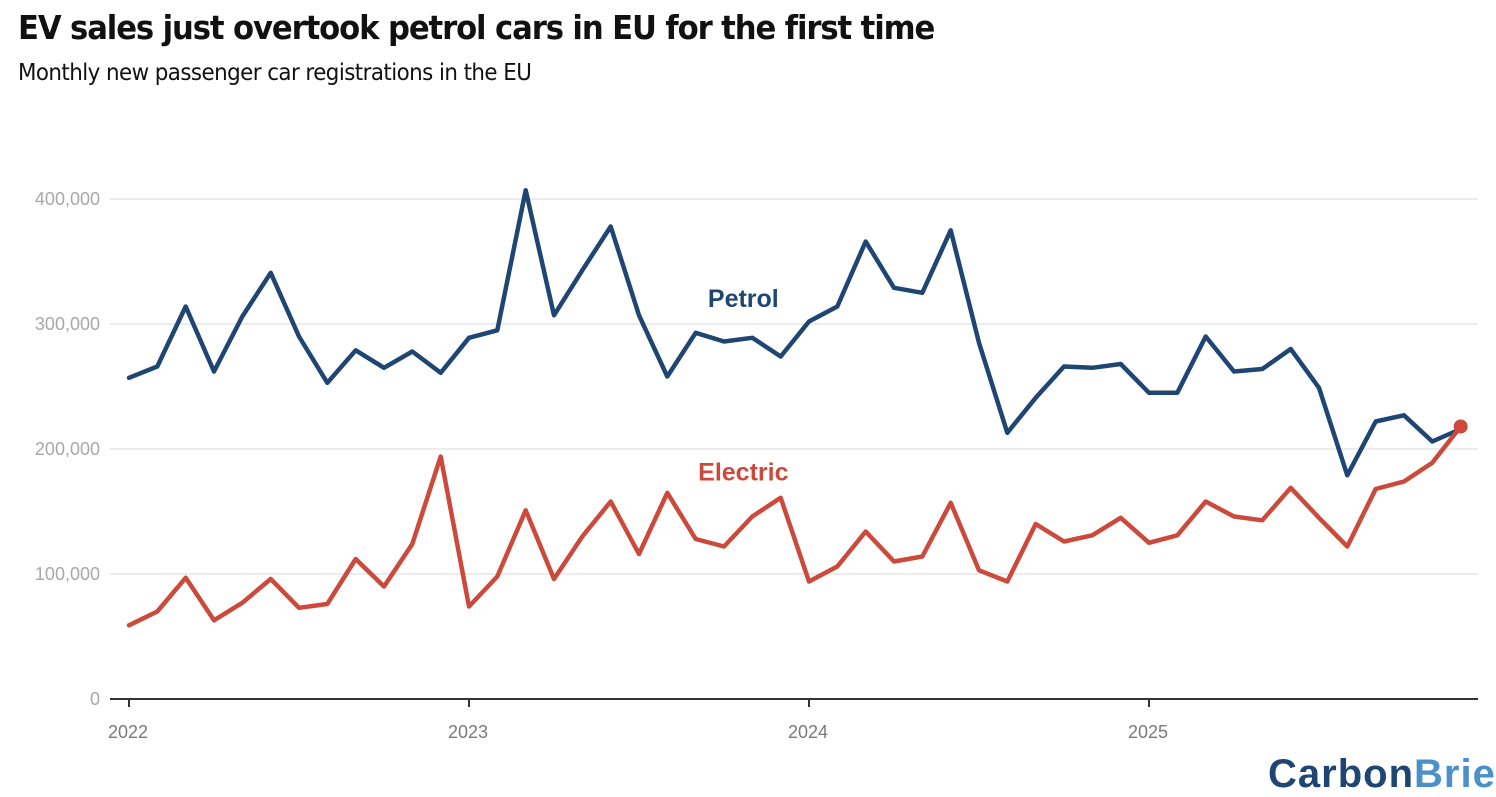 This screenshot has height=797, width=1496. I want to click on x-tick-label: 2025, so click(1148, 732).